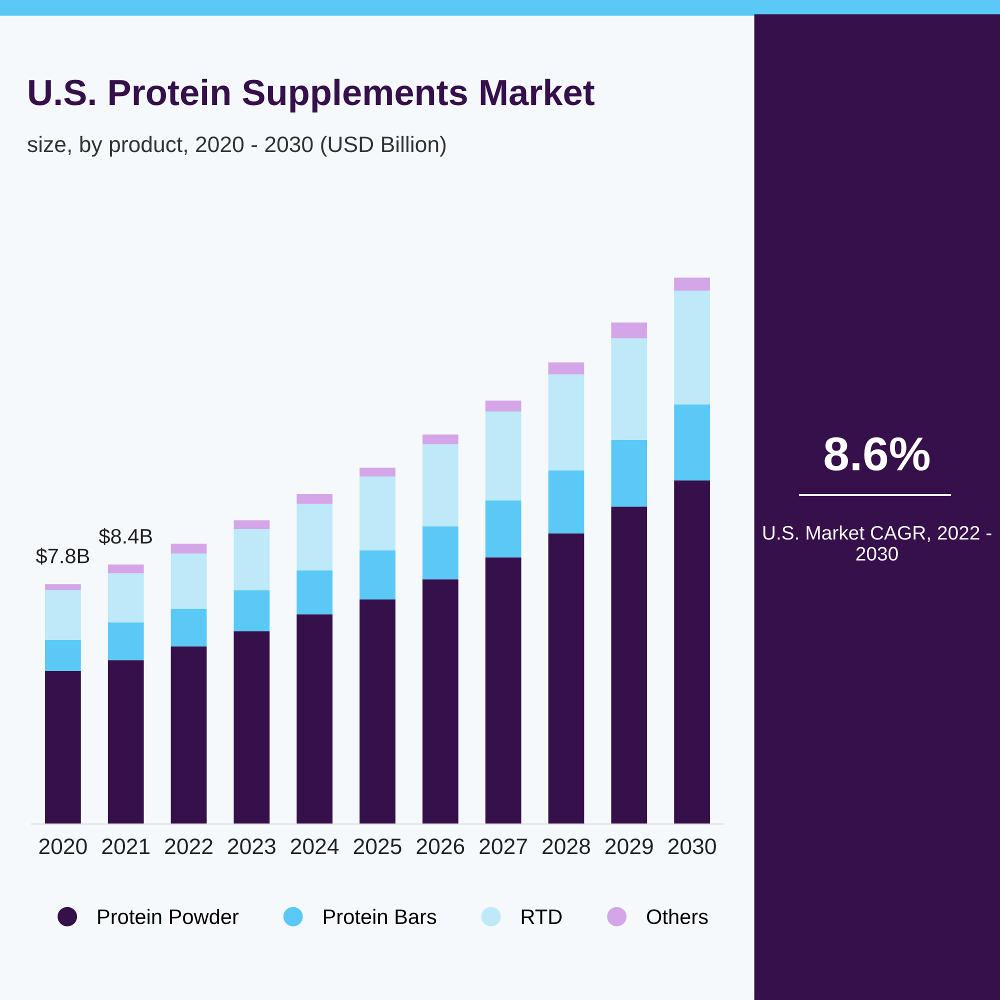 This screenshot has width=1000, height=1000. Describe the element at coordinates (126, 846) in the screenshot. I see `x-tick-label: 2021` at that location.